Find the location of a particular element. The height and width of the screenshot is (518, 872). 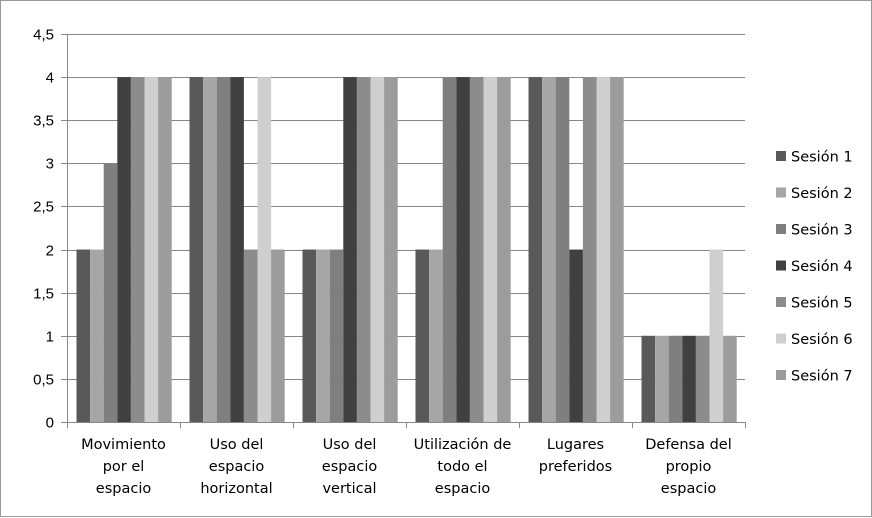

y-tick-label: 2,5 is located at coordinates (43, 207).